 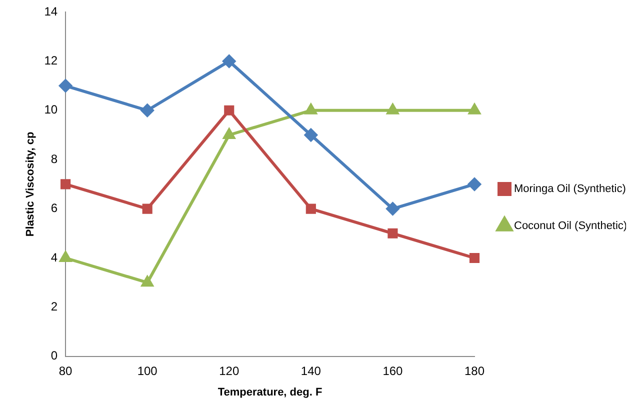 What do you see at coordinates (474, 371) in the screenshot?
I see `x-tick-label: 180` at bounding box center [474, 371].